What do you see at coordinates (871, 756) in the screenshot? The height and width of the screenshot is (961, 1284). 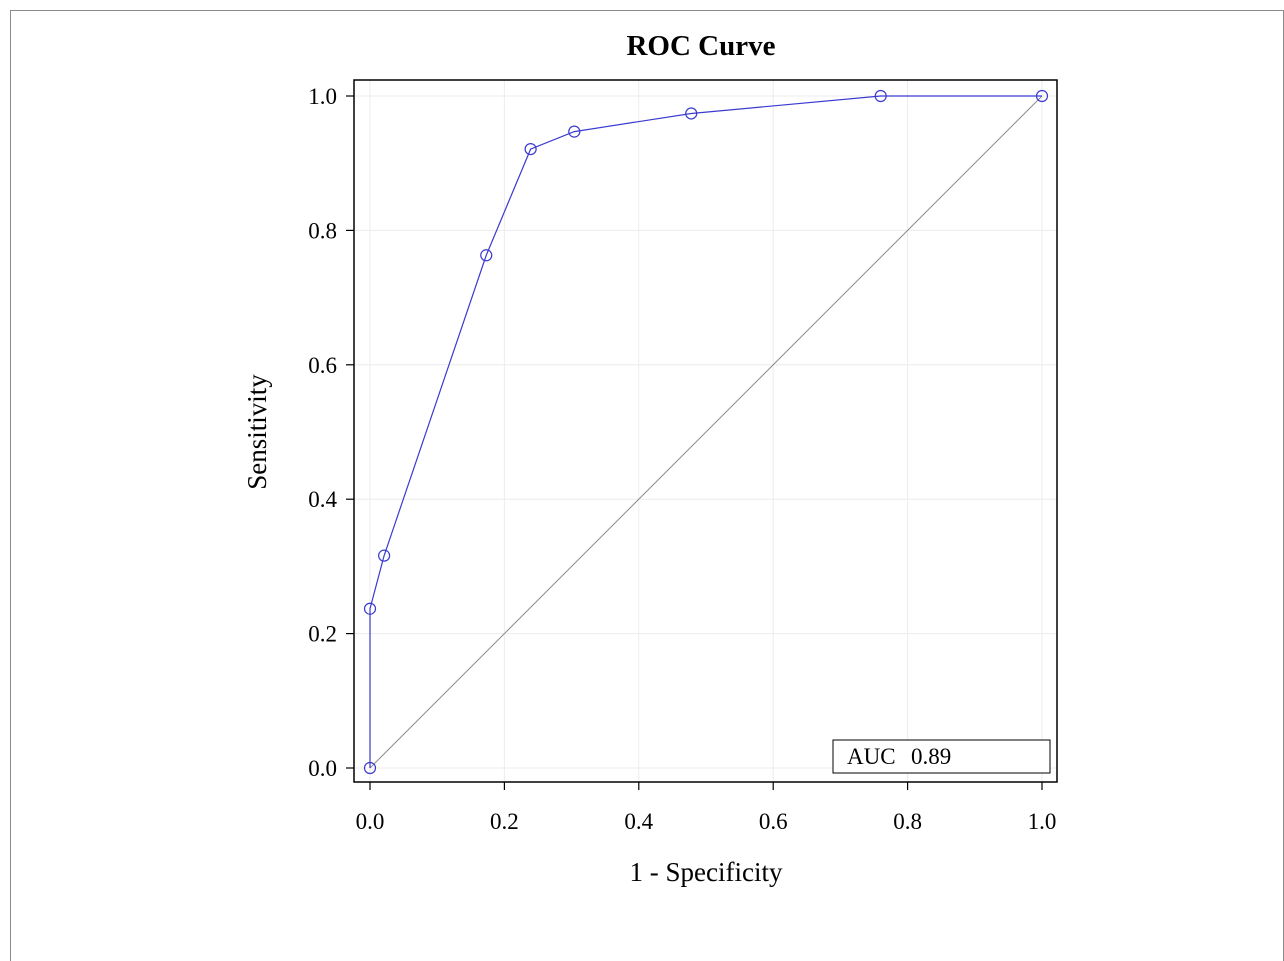 I see `auc-label: AUC` at bounding box center [871, 756].